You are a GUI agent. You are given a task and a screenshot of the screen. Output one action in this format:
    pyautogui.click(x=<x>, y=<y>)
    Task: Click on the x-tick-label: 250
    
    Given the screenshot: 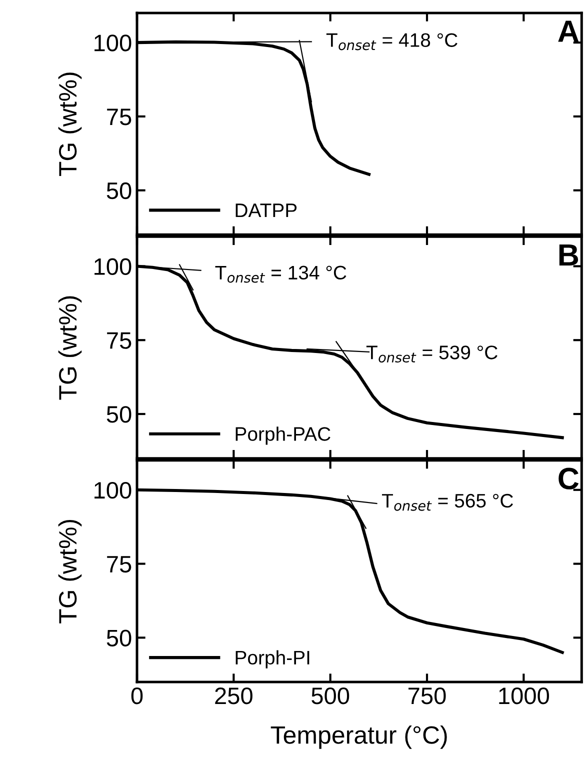 What is the action you would take?
    pyautogui.click(x=233, y=695)
    